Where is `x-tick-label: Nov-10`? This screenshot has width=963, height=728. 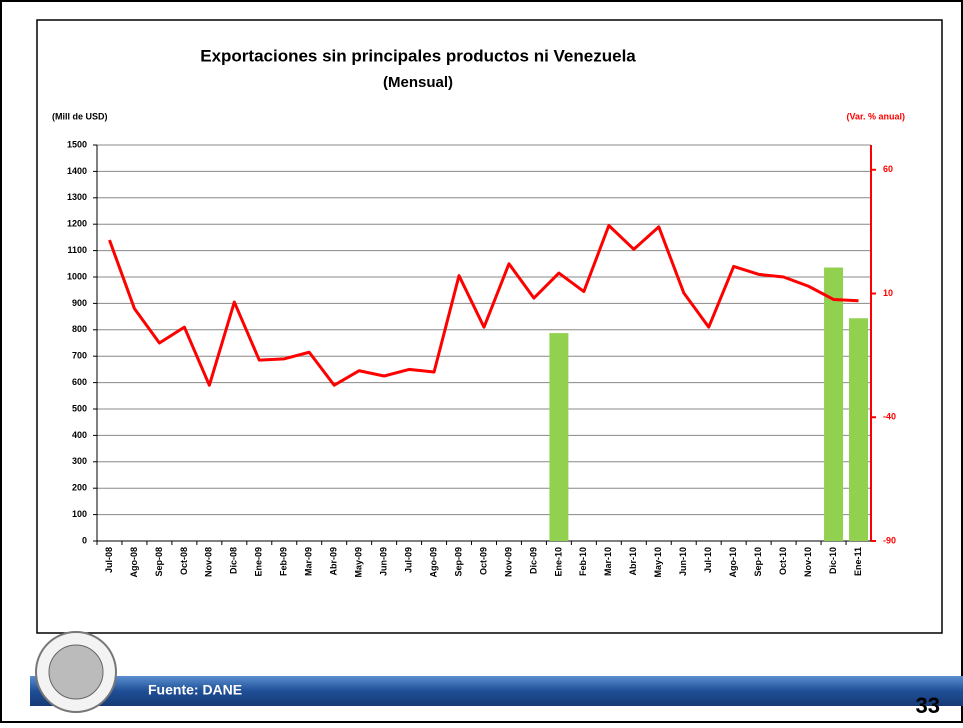
x-tick-label: Nov-10 is located at coordinates (808, 562).